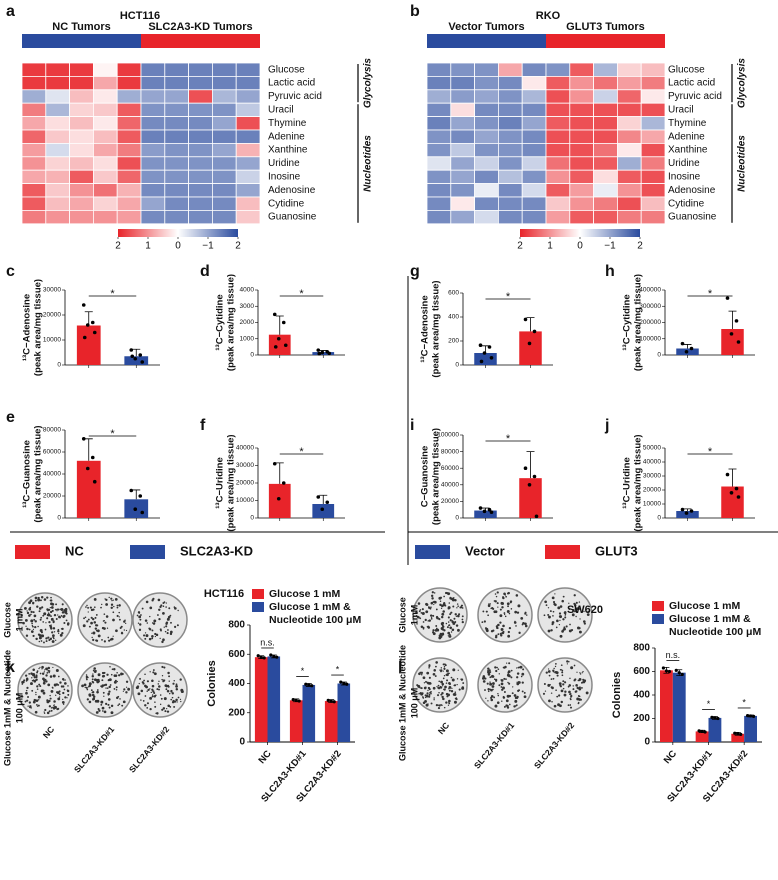  Describe the element at coordinates (236, 683) in the screenshot. I see `y-tick-label: 400` at that location.